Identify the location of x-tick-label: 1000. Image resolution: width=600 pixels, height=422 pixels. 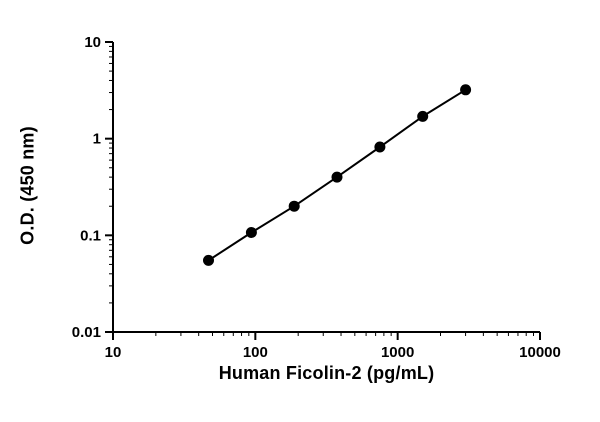
(397, 352).